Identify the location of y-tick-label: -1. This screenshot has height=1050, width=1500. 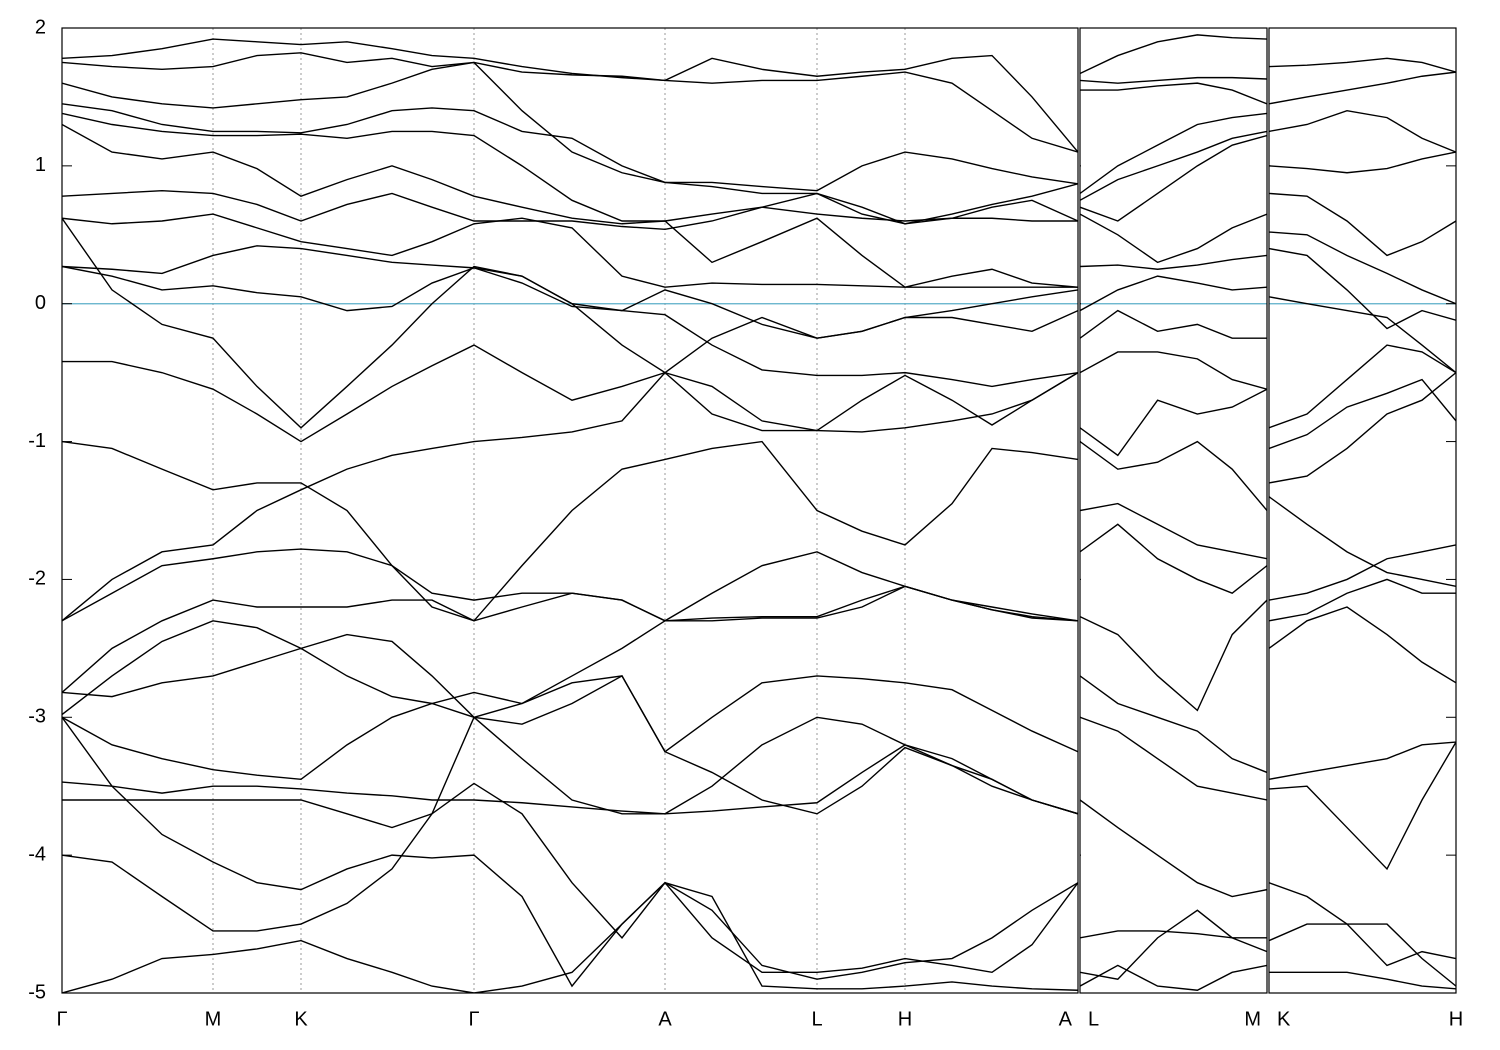
(37, 441).